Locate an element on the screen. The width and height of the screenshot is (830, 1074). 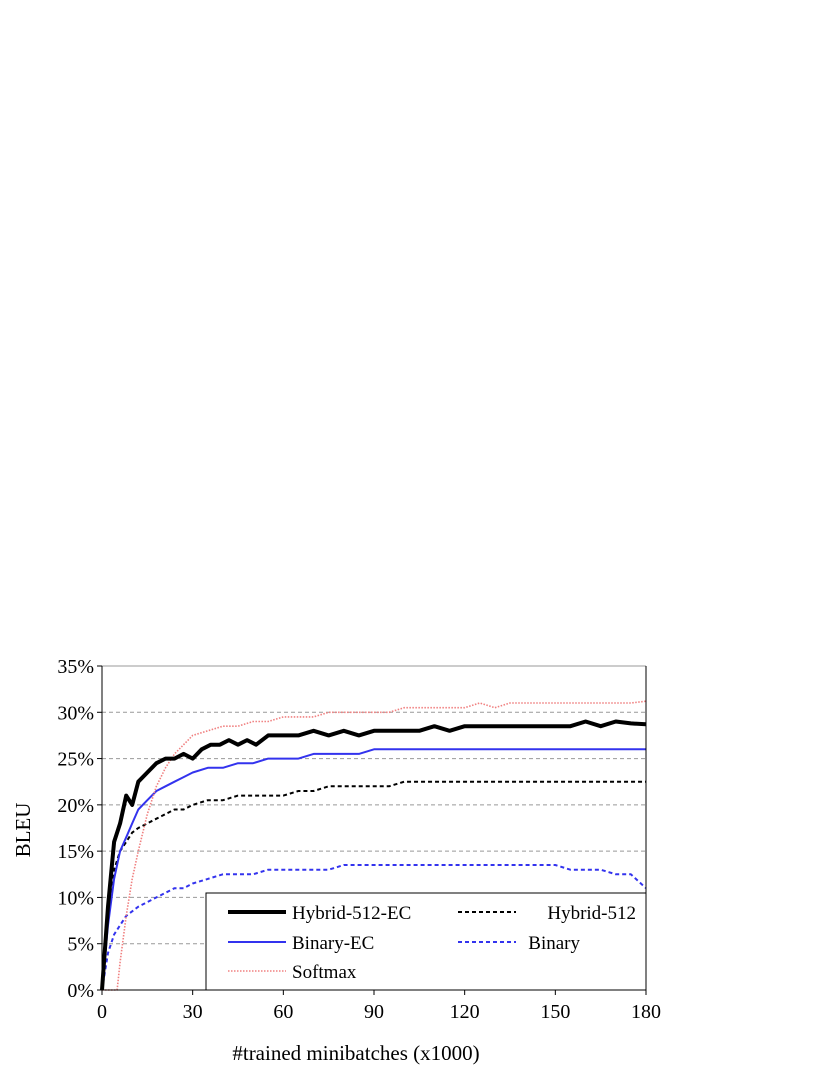
series-line-binary is located at coordinates (374, 927).